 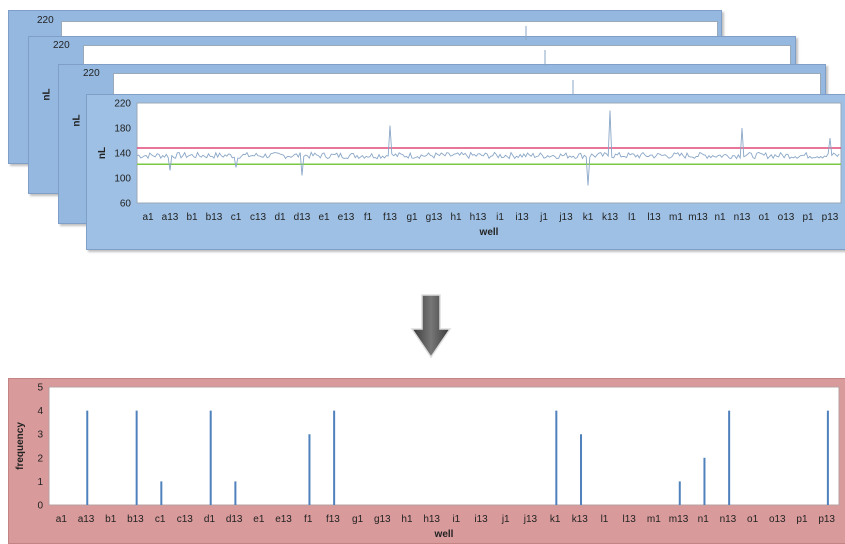 I want to click on frequency-xtick-label: c13, so click(x=185, y=519).